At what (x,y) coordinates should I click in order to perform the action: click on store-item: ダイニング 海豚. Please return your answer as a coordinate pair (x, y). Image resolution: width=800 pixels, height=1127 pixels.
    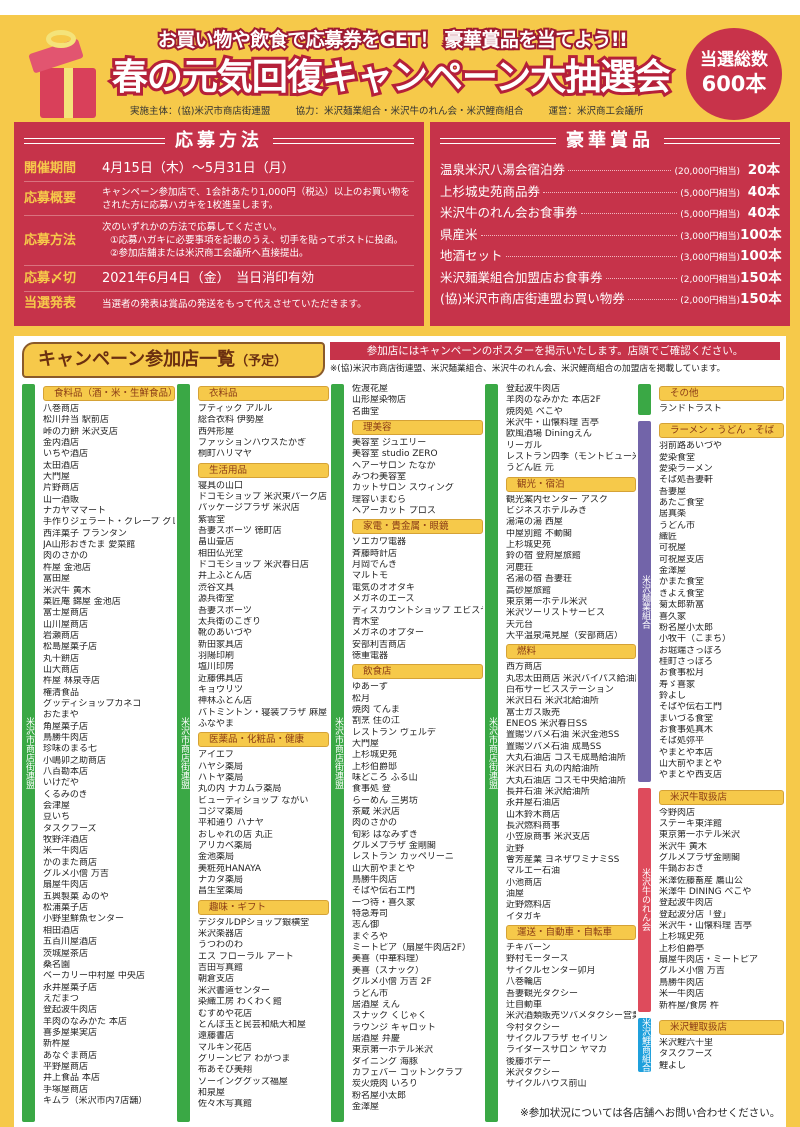
    Looking at the image, I should click on (385, 1061).